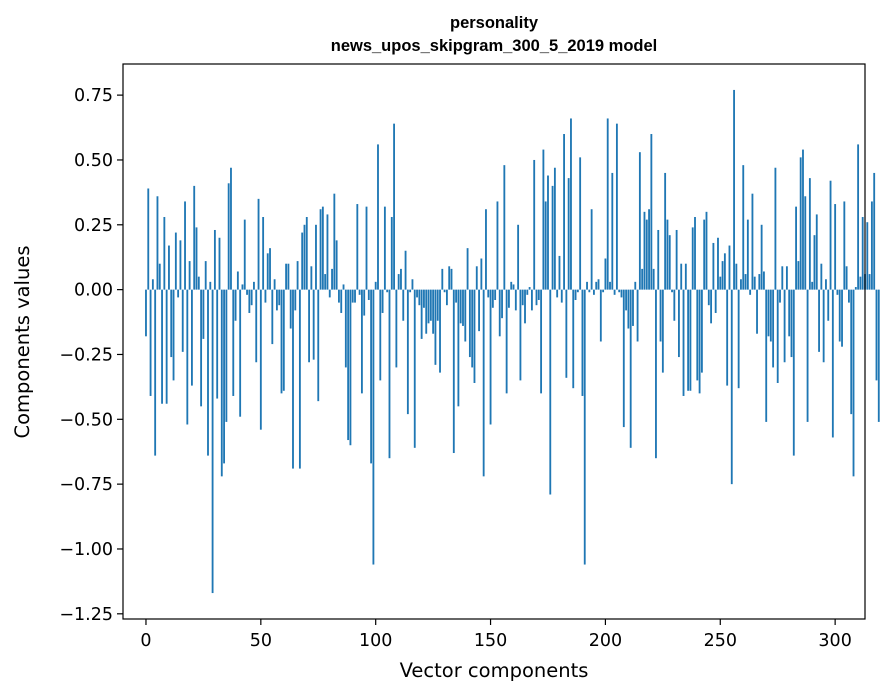 The image size is (880, 700). What do you see at coordinates (494, 46) in the screenshot?
I see `chart-subtitle: news_upos_skipgram_300_5_2019 model` at bounding box center [494, 46].